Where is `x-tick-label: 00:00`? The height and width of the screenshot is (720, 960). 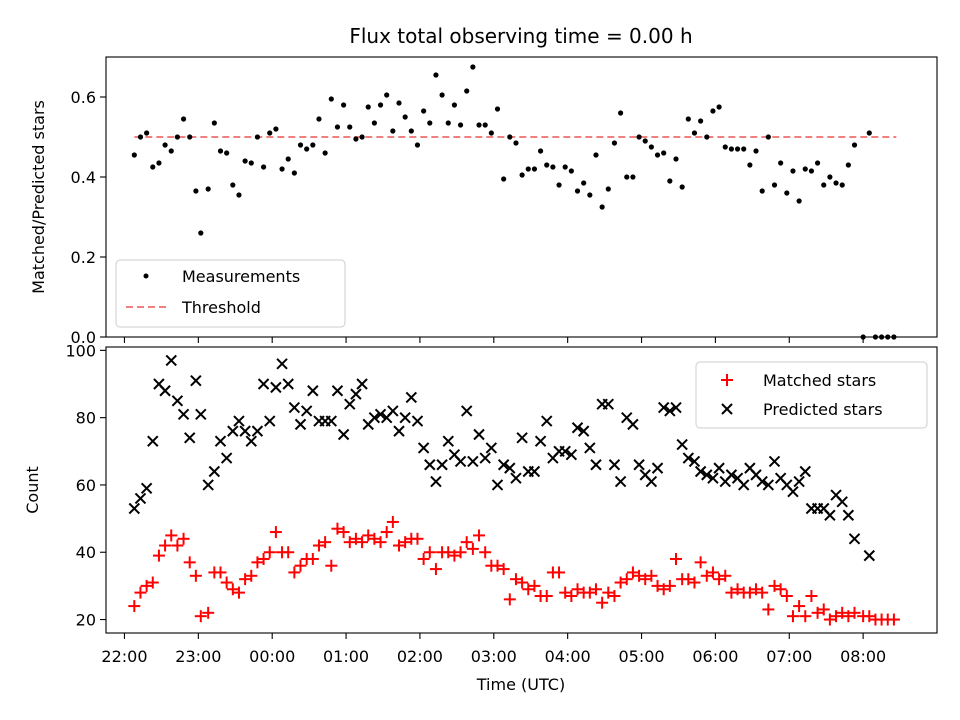 x-tick-label: 00:00 is located at coordinates (272, 656).